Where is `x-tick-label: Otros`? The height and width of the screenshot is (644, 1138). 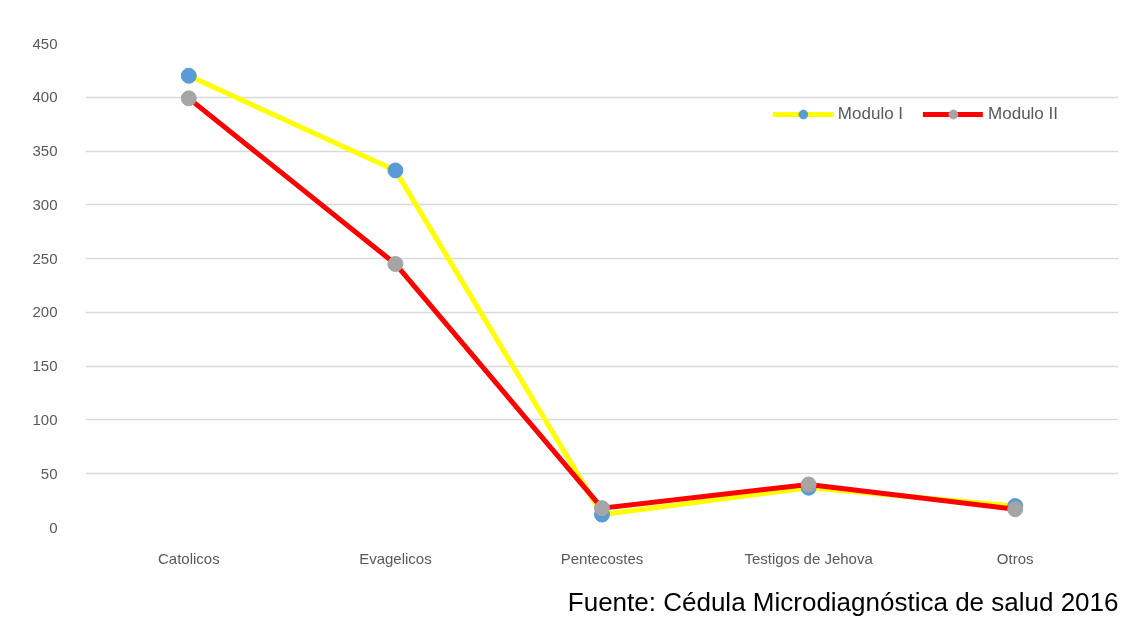
x-tick-label: Otros is located at coordinates (1015, 558).